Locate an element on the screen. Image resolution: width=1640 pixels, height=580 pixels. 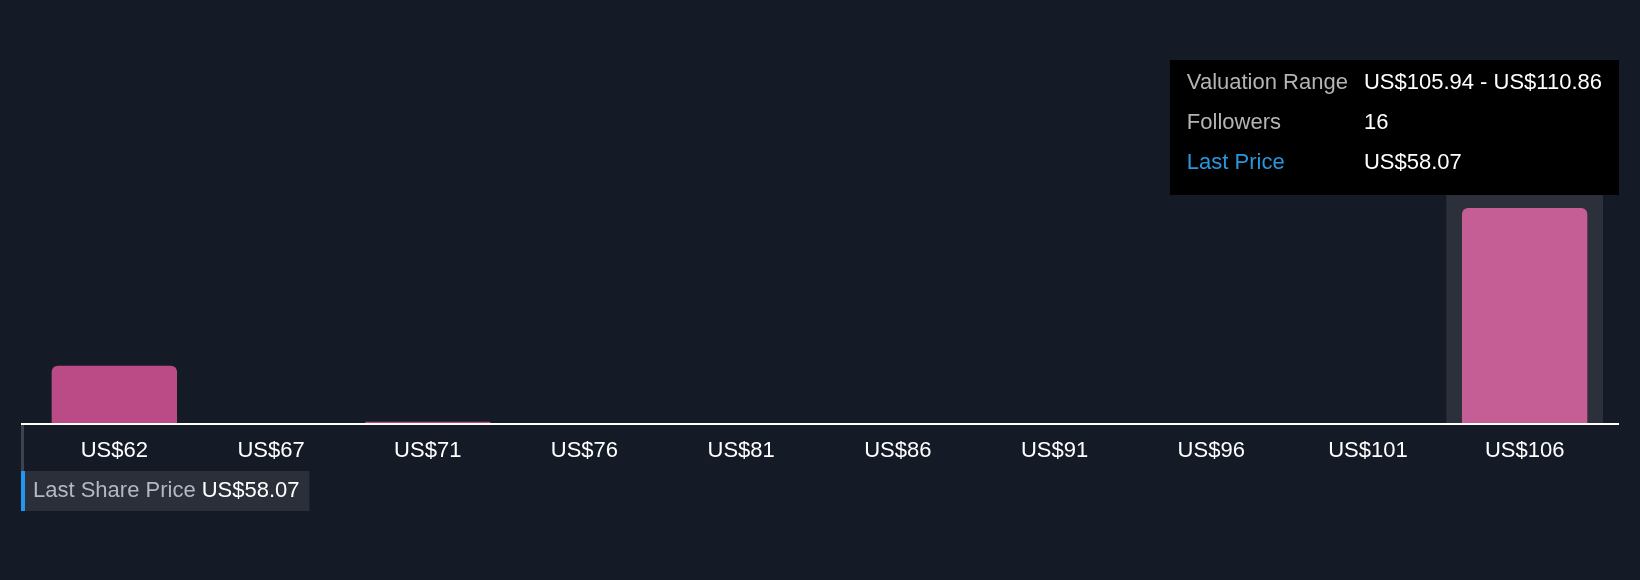
x-tick-label: US$71 is located at coordinates (428, 450).